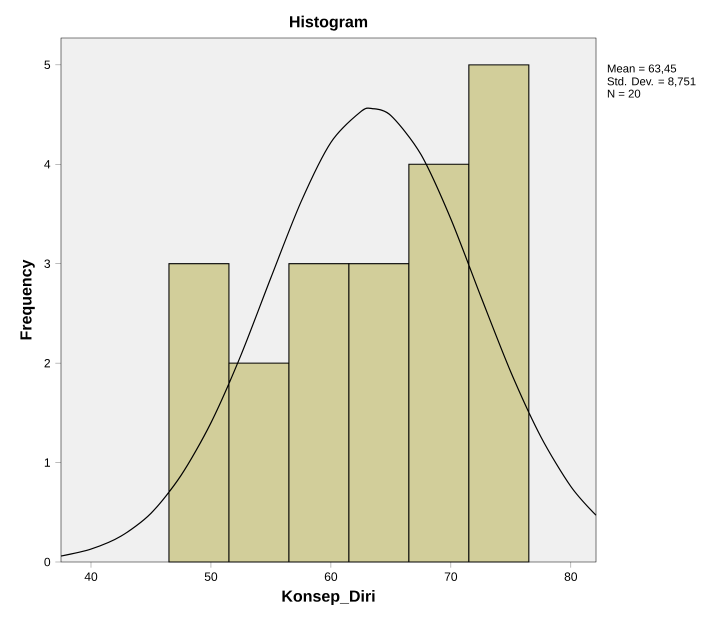 This screenshot has width=713, height=618. I want to click on y-tick-label: 5, so click(47, 65).